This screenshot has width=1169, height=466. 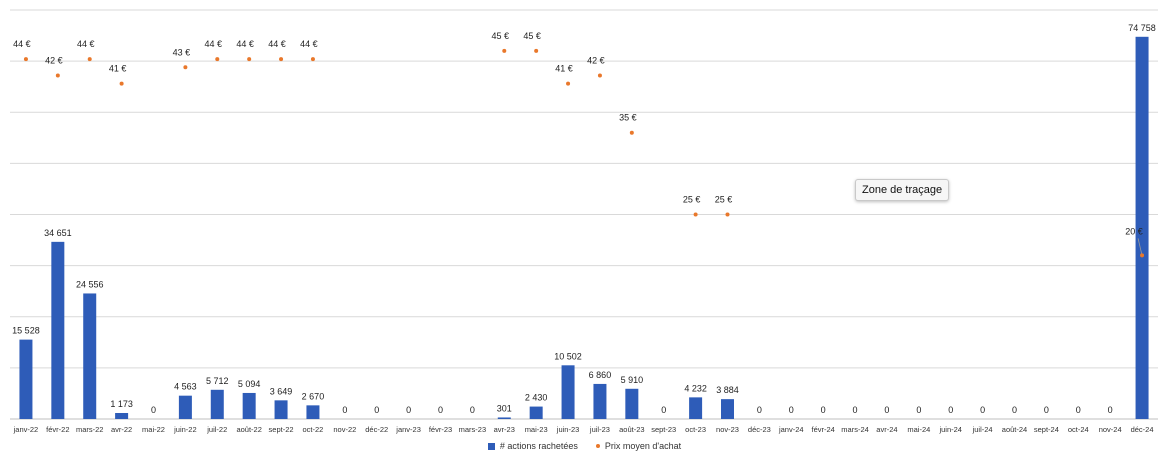 What do you see at coordinates (663, 429) in the screenshot?
I see `x-tick-label: sept-23` at bounding box center [663, 429].